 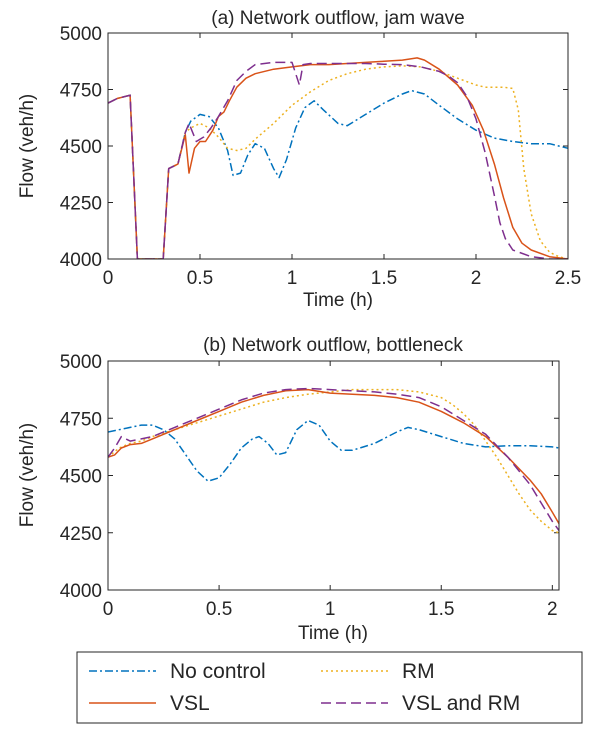 I want to click on legend-box, so click(x=329, y=687).